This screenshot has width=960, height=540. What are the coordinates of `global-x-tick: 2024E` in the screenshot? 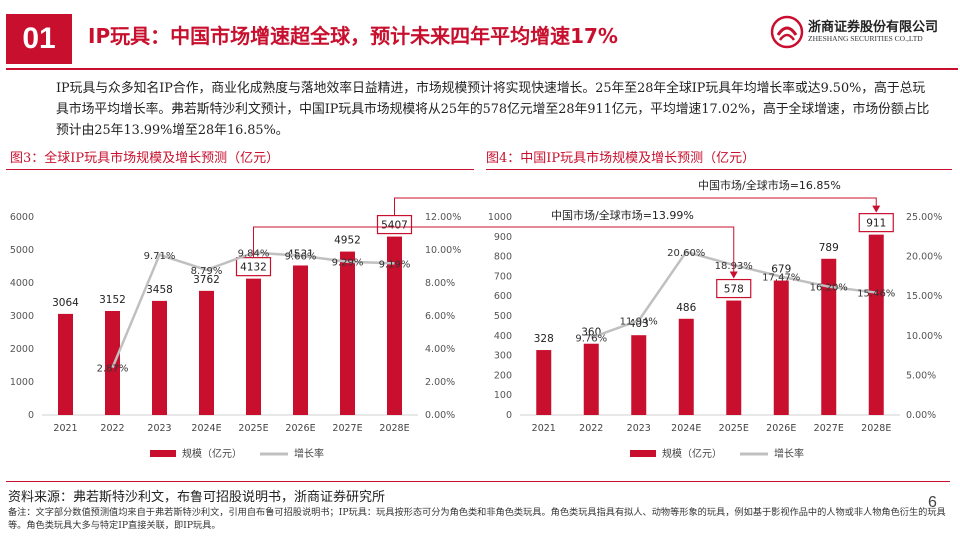 It's located at (206, 428).